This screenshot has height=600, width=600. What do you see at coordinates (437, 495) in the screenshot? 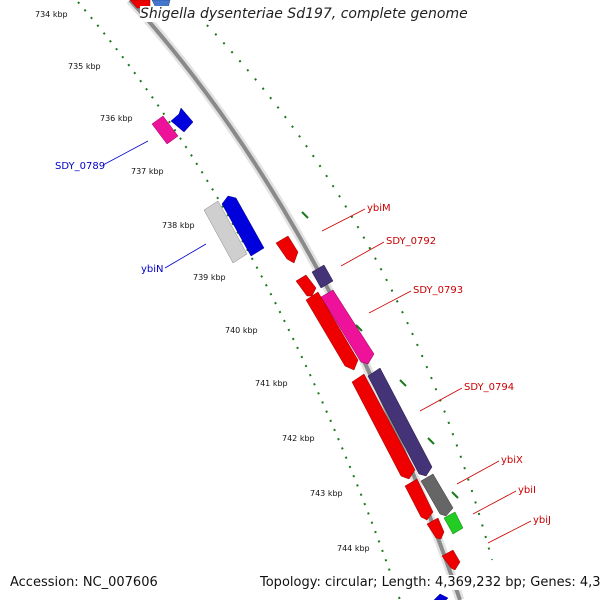
I see `gene-arrow-ybix` at bounding box center [437, 495].